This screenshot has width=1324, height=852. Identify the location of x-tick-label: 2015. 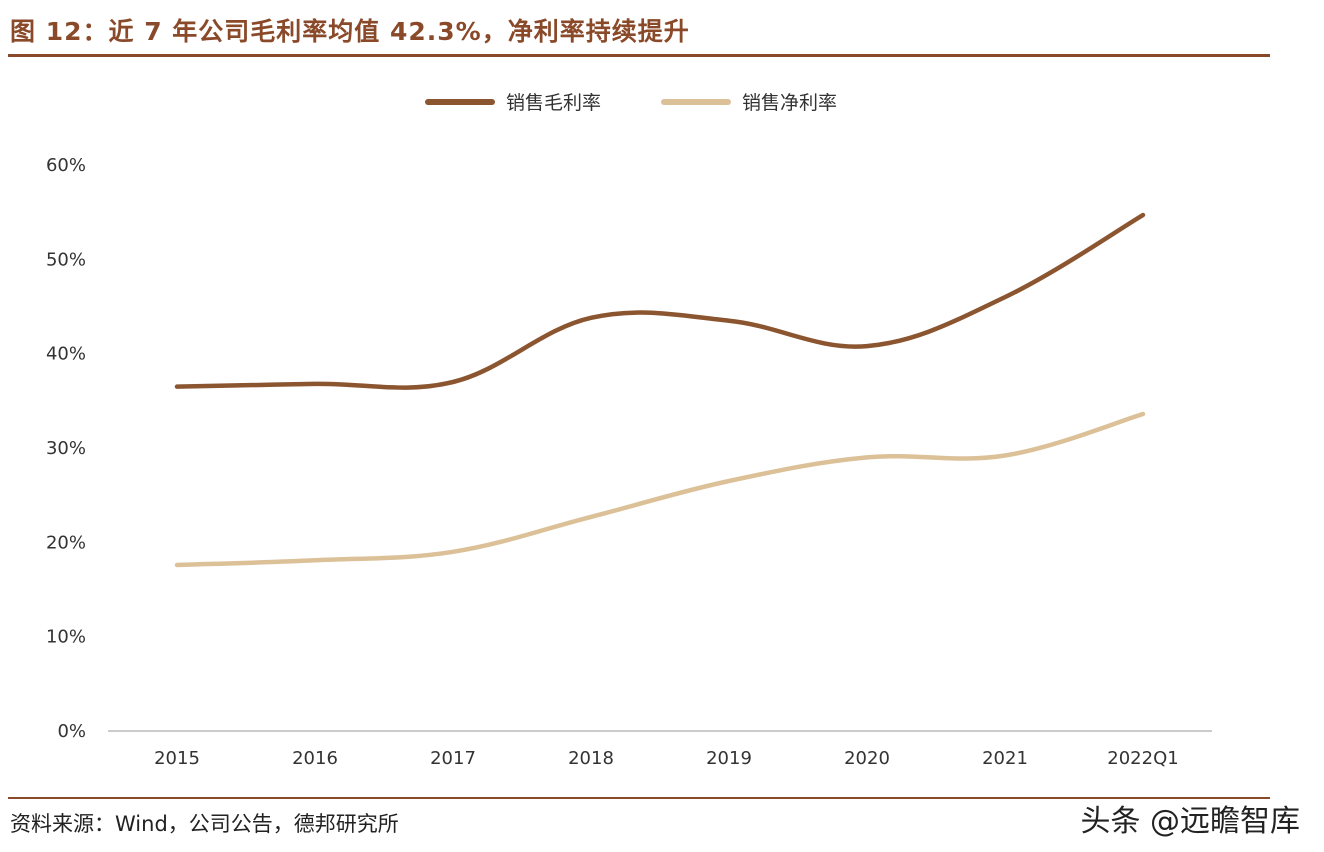
(177, 758).